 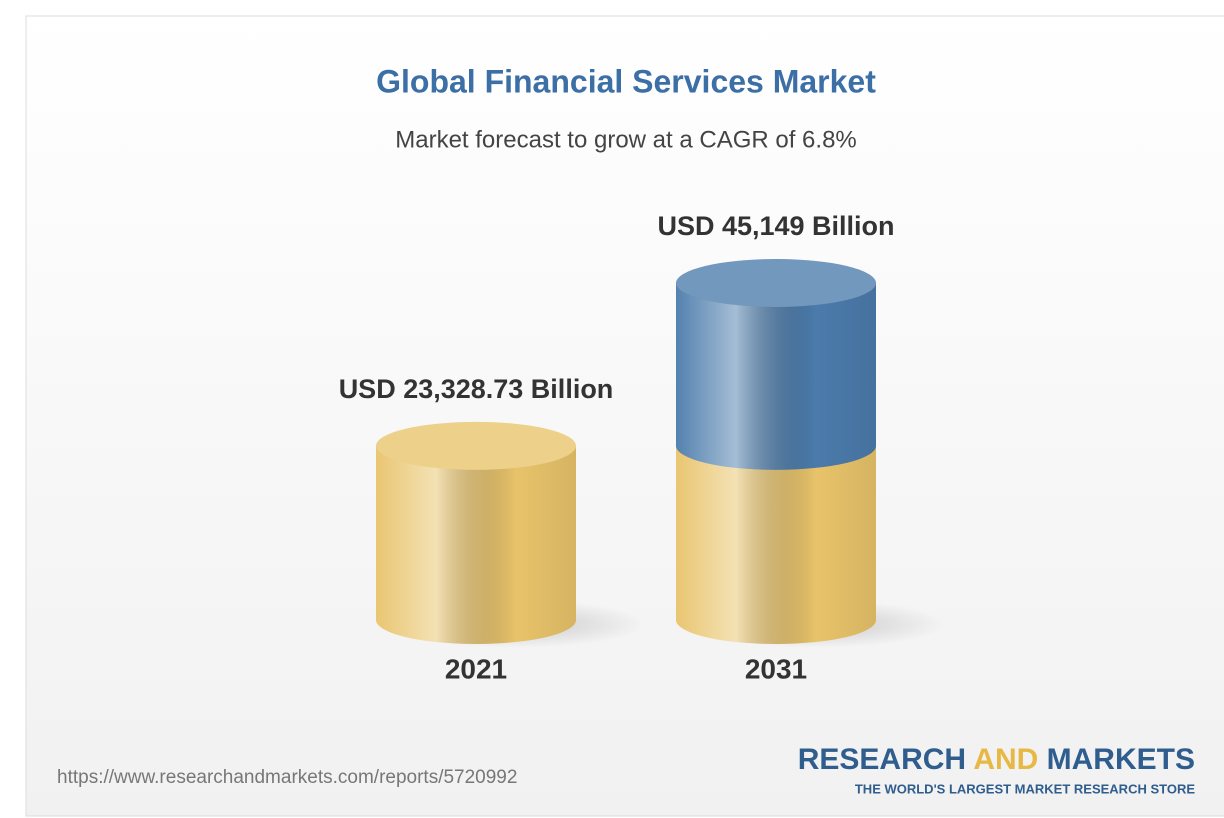 I want to click on x-tick-label: 2021, so click(x=476, y=668).